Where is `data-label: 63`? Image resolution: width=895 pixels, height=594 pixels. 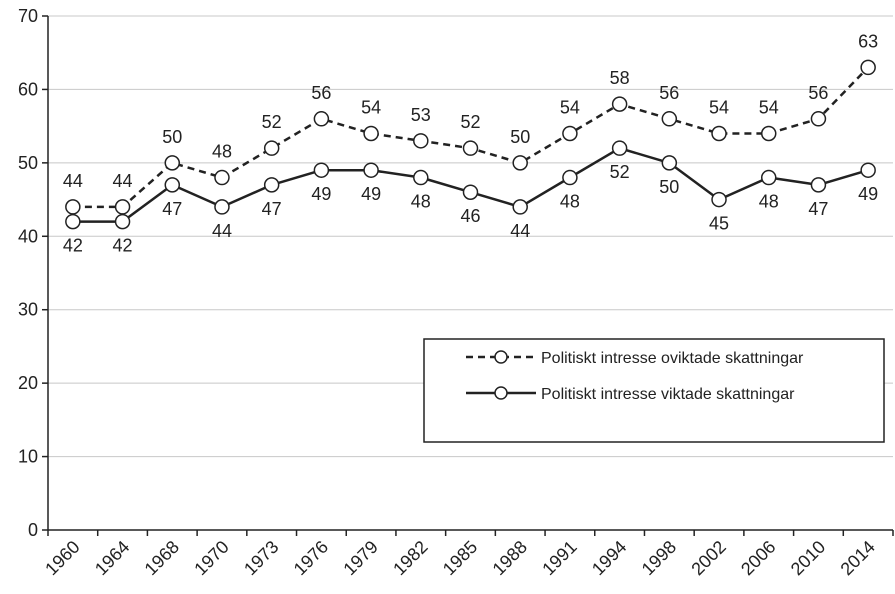 data-label: 63 is located at coordinates (868, 41).